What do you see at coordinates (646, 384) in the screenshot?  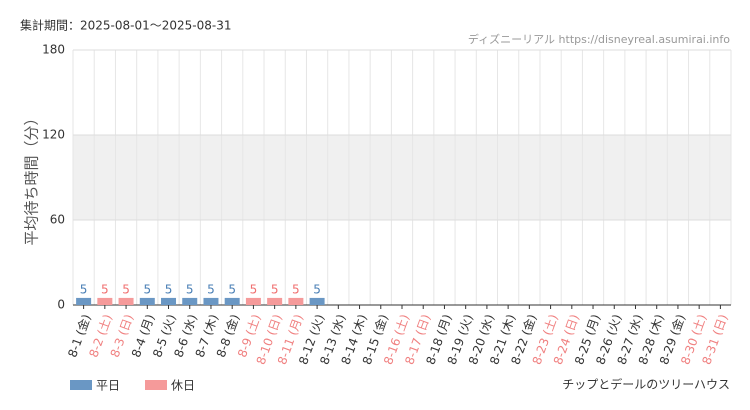 I see `attraction-name: チップとデールのツリーハウス` at bounding box center [646, 384].